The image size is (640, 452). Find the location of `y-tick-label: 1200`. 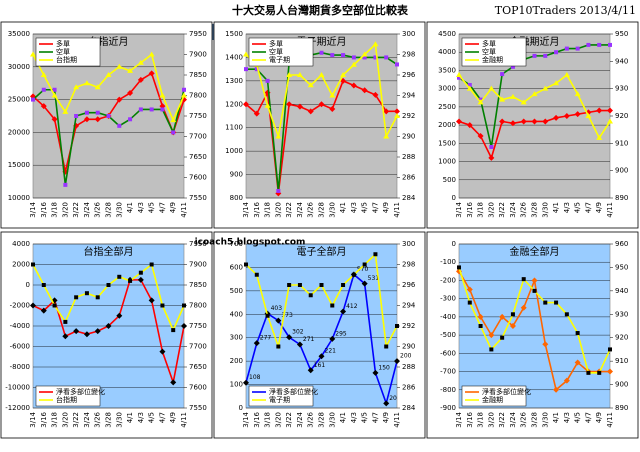

y-tick-label: 1200 is located at coordinates (234, 104).